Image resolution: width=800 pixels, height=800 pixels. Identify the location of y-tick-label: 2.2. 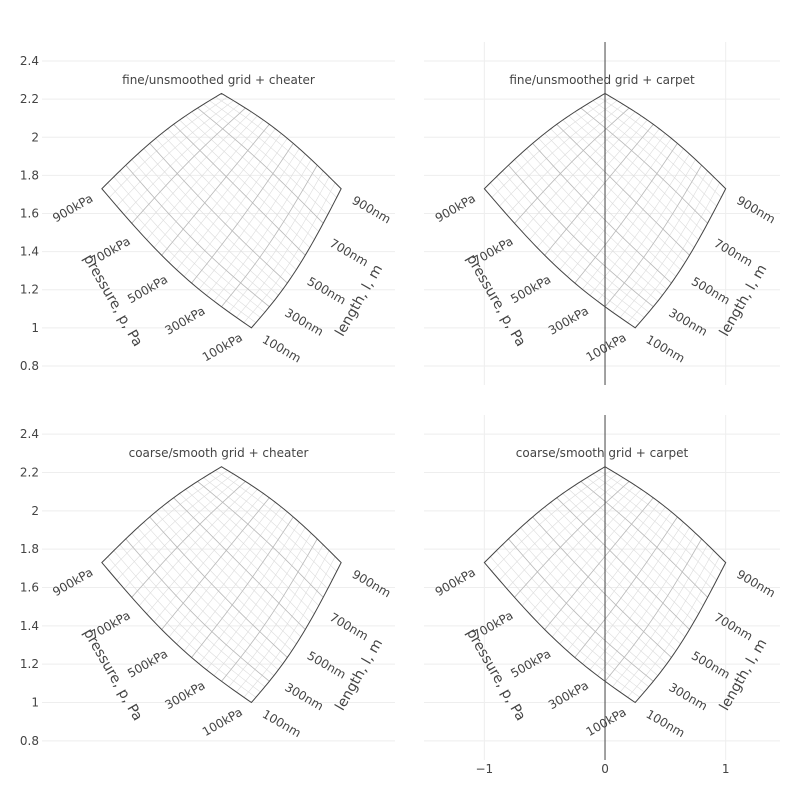
(29, 99).